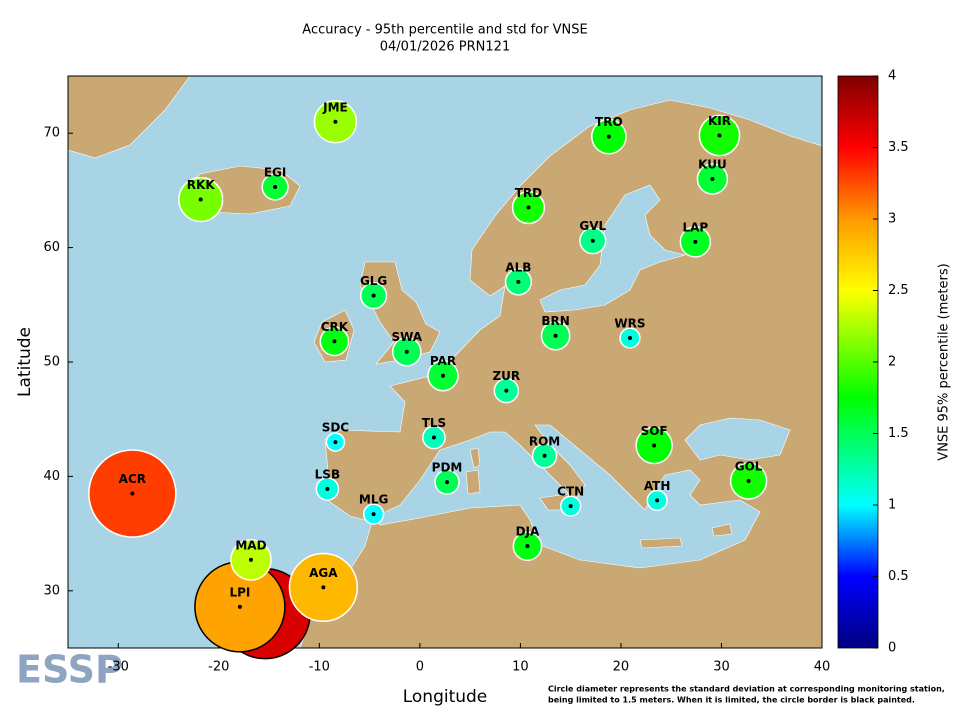  I want to click on station-label: ROM, so click(544, 441).